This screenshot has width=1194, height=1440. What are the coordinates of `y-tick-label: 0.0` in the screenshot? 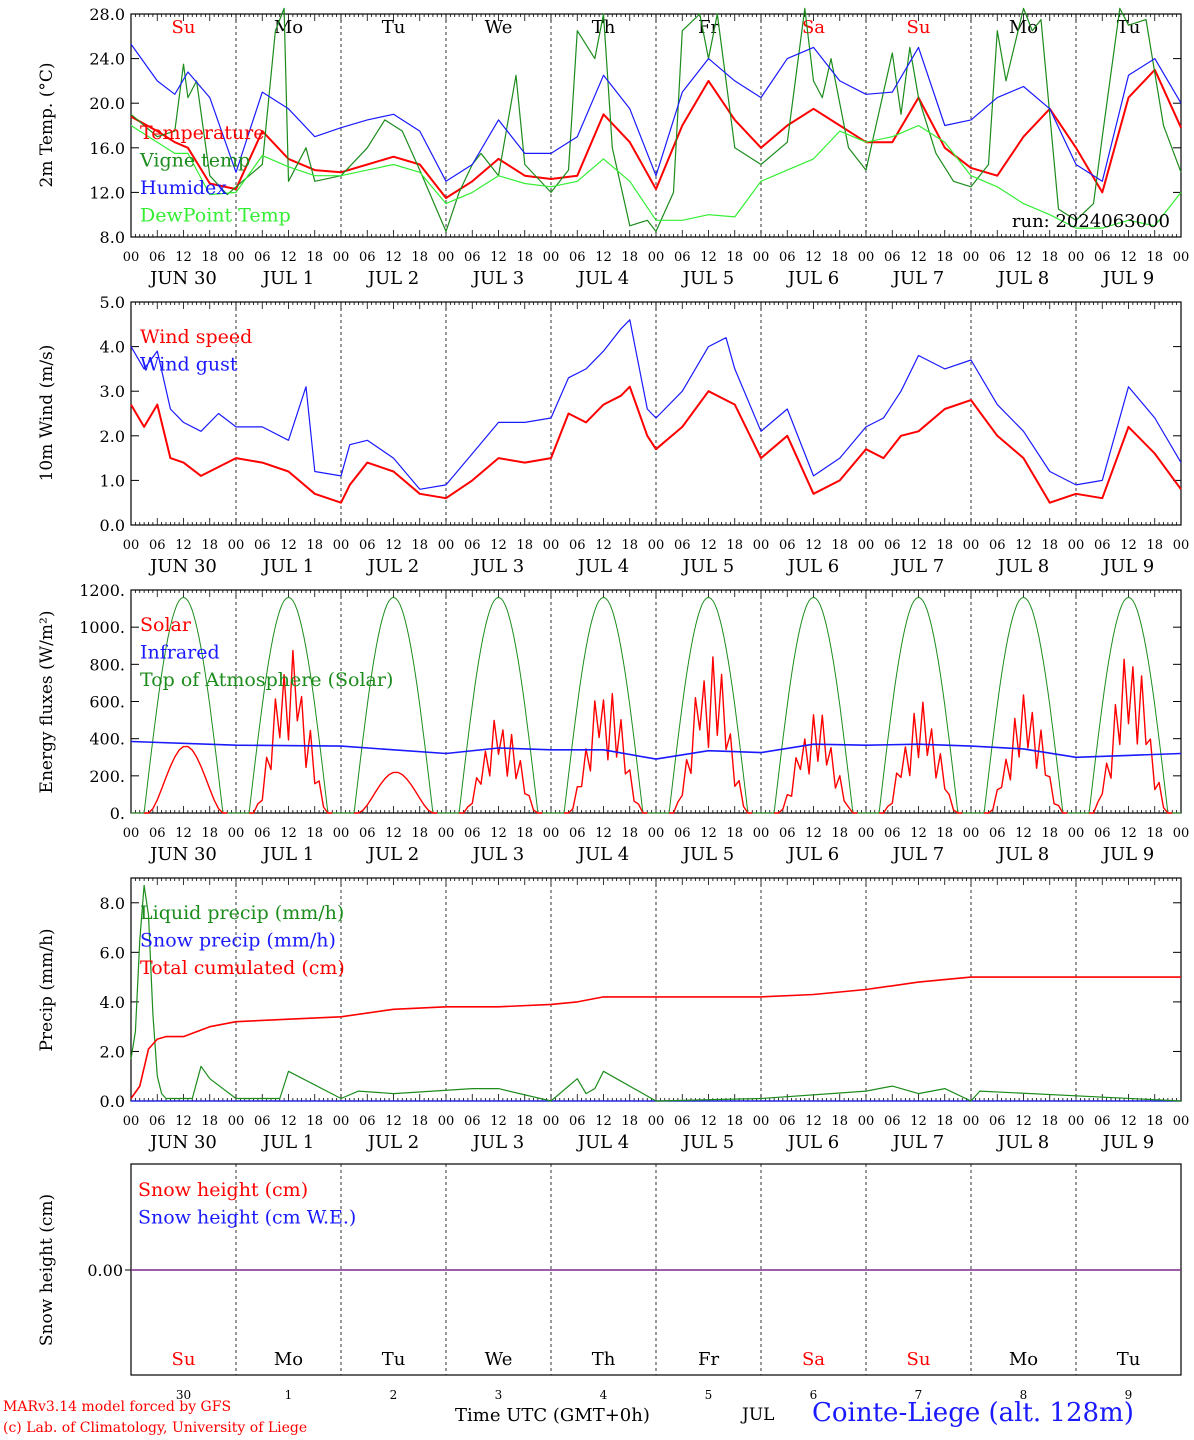 It's located at (112, 1101).